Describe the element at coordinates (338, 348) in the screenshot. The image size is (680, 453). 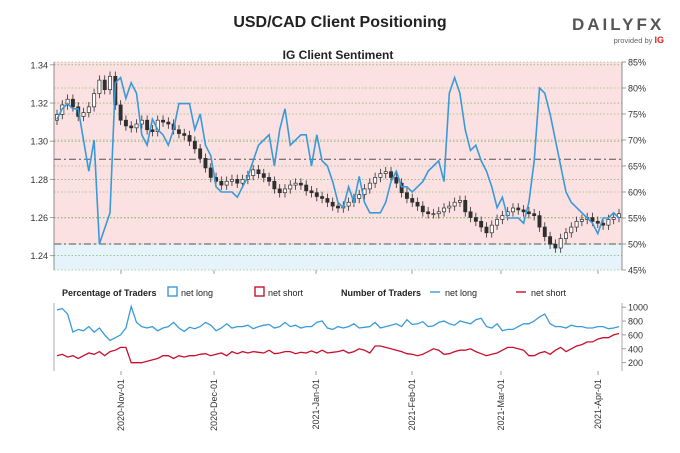
I see `traders-net-short-line` at that location.